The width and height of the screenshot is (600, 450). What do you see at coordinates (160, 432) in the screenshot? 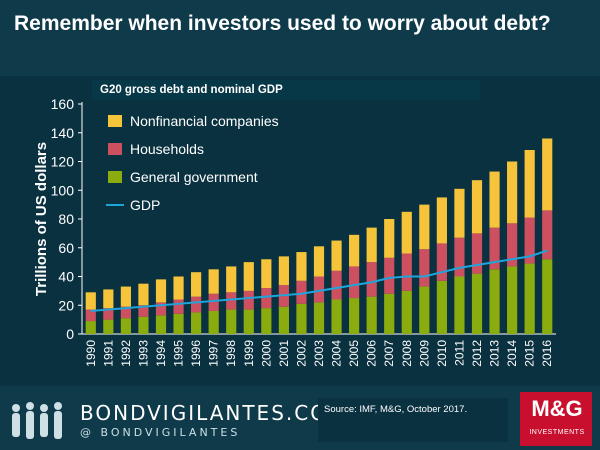
I see `brand-handle: @ BONDVIGILANTES` at bounding box center [160, 432].